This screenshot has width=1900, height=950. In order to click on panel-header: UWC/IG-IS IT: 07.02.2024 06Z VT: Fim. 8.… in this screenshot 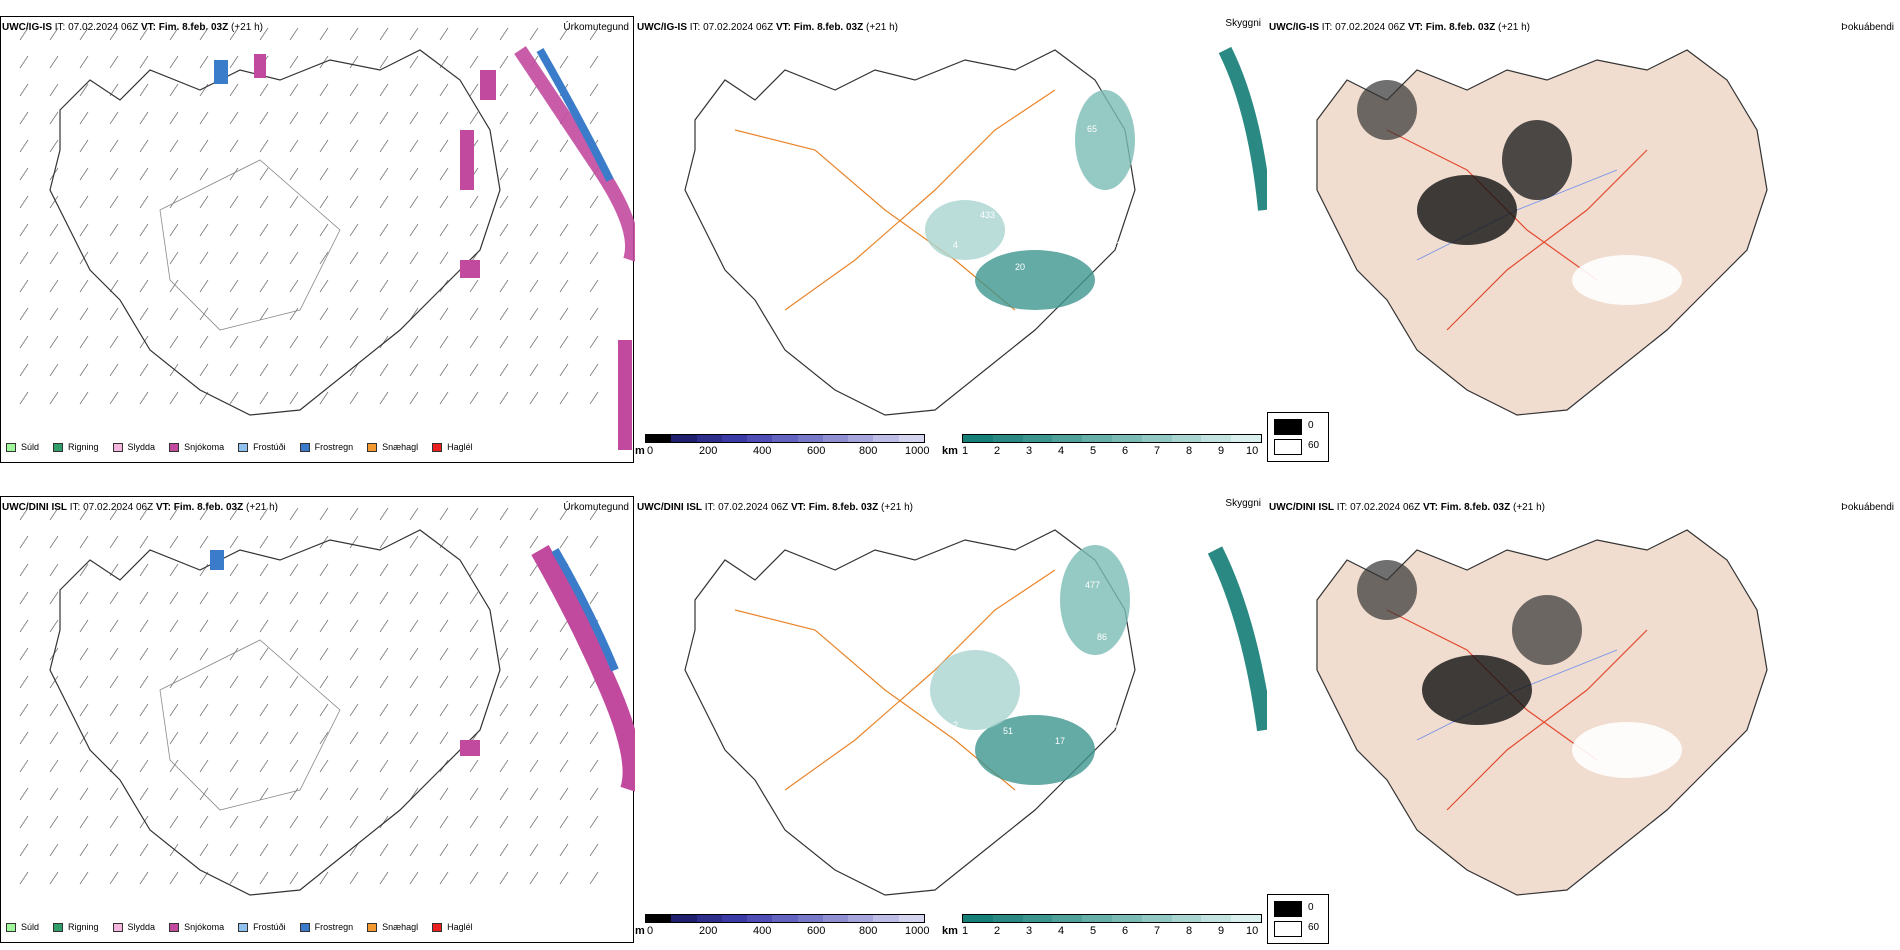, I will do `click(1399, 27)`.